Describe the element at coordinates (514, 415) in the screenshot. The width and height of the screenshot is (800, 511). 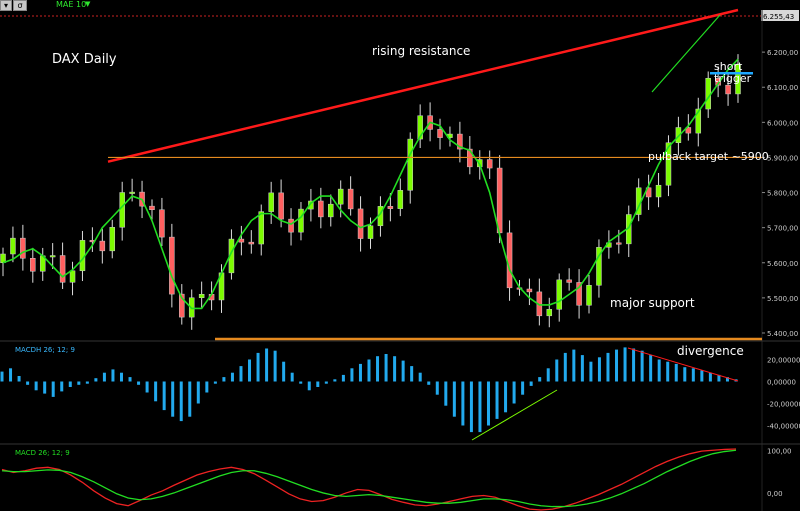
I see `histogram-trend-line` at that location.